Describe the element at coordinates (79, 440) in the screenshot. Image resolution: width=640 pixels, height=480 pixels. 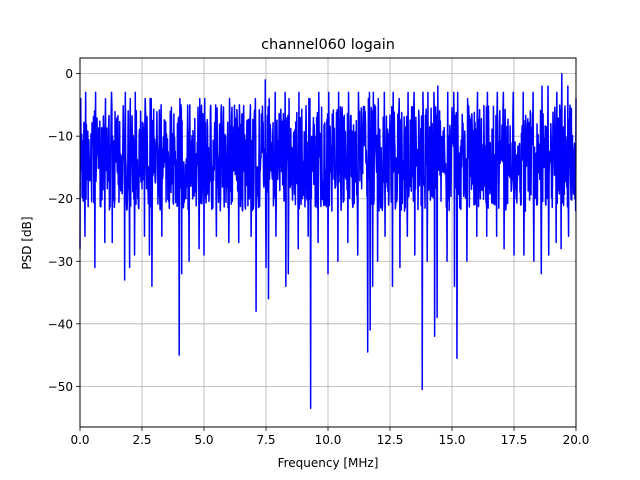
I see `x-tick-label: 0.0` at that location.